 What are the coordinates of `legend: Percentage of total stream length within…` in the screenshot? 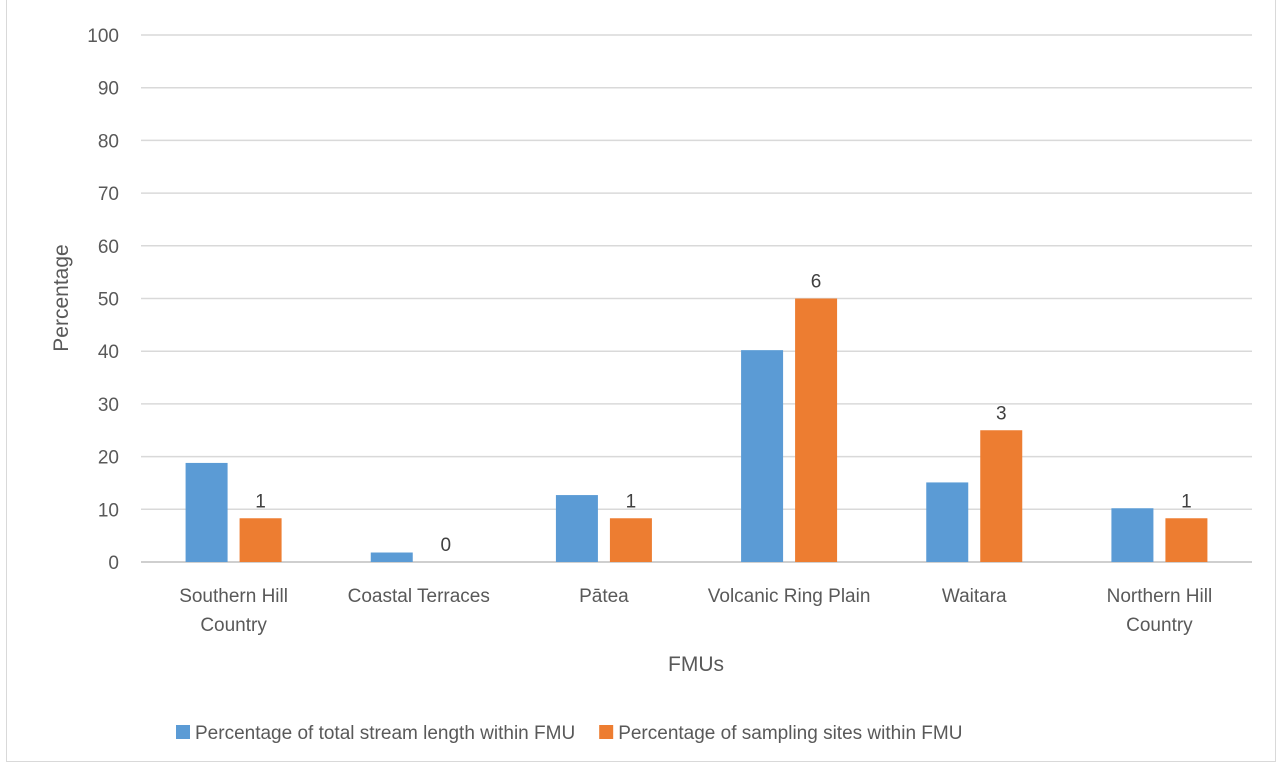 It's located at (569, 733).